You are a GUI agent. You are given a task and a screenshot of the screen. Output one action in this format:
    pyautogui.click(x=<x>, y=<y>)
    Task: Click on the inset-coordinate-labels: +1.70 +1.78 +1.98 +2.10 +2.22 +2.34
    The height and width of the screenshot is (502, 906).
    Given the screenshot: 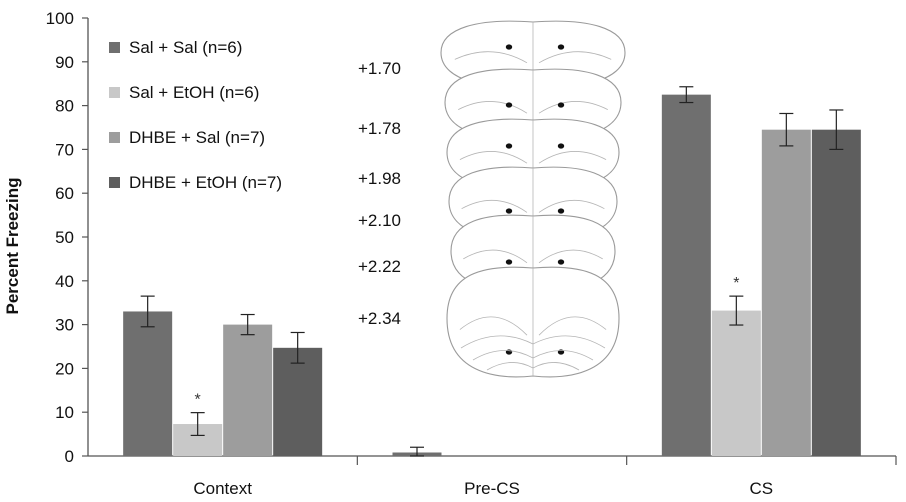 What is the action you would take?
    pyautogui.click(x=379, y=193)
    